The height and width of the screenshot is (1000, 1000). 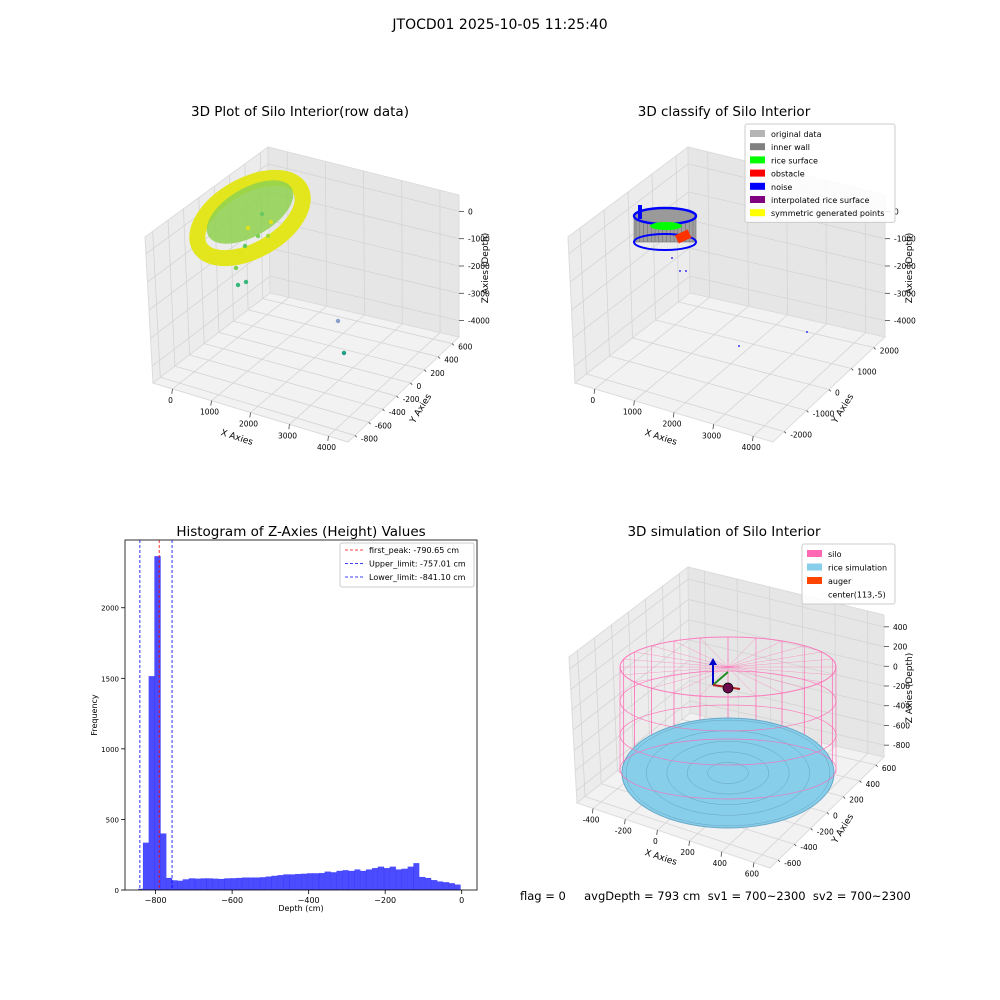 What do you see at coordinates (905, 239) in the screenshot?
I see `classify3d-panel-ztick: -1000` at bounding box center [905, 239].